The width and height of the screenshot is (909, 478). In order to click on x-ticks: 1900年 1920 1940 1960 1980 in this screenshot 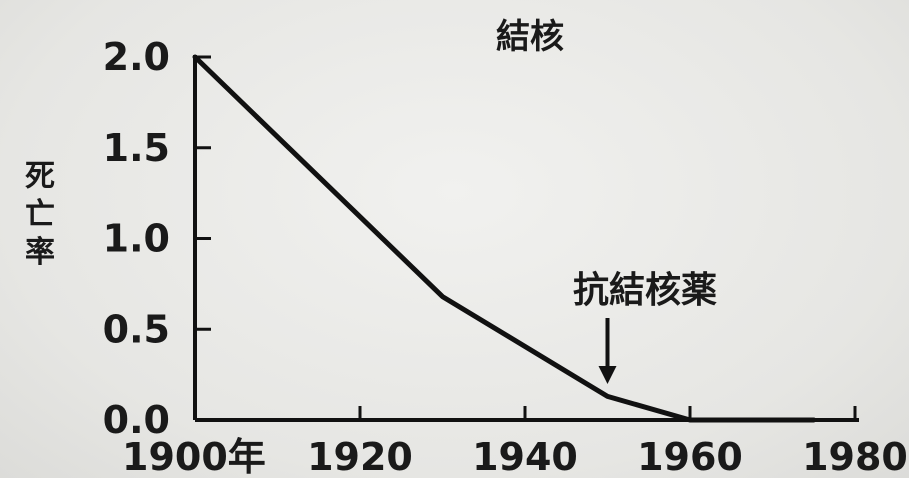, I will do `click(515, 442)`.